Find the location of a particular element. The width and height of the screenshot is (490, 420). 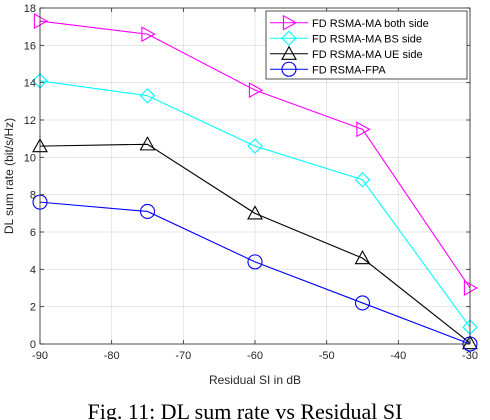

legend-label: FD RSMA-FPA is located at coordinates (349, 70).